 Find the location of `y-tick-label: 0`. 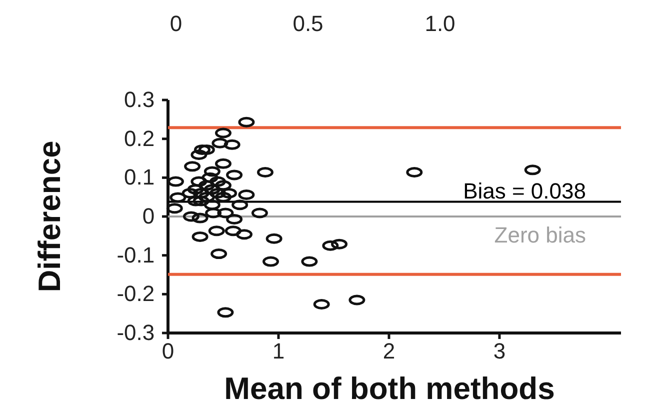

y-tick-label: 0 is located at coordinates (148, 216).